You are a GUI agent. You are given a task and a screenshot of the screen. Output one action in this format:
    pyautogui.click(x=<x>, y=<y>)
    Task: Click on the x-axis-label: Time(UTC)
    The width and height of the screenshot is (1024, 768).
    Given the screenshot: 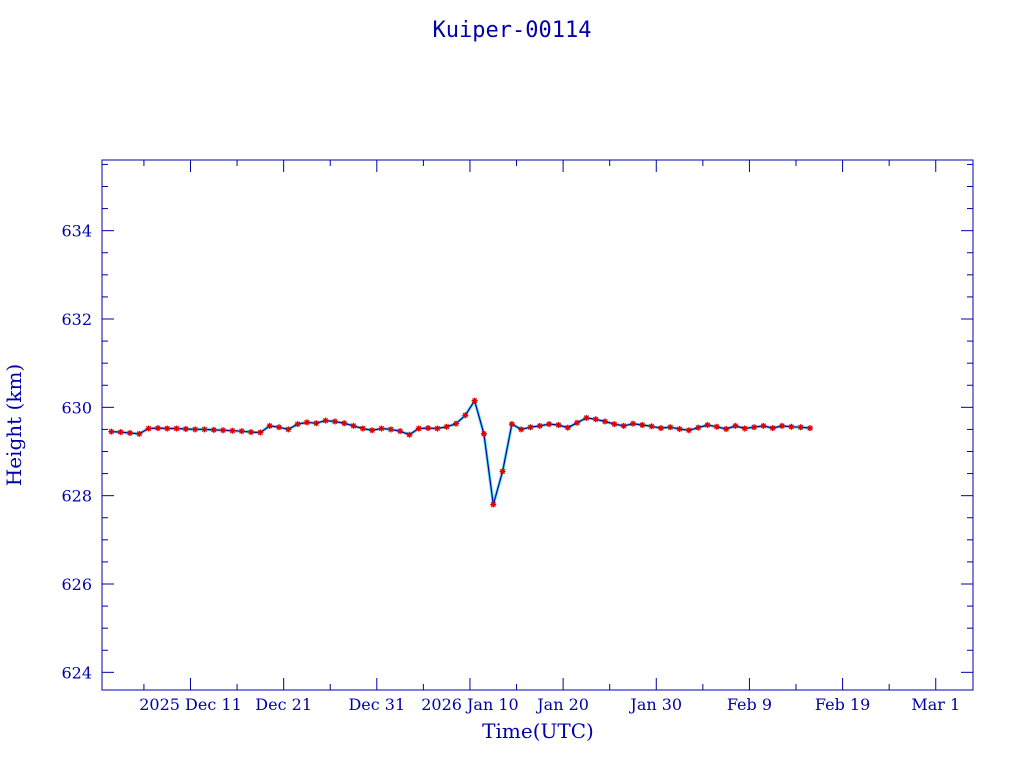 What is the action you would take?
    pyautogui.click(x=538, y=731)
    